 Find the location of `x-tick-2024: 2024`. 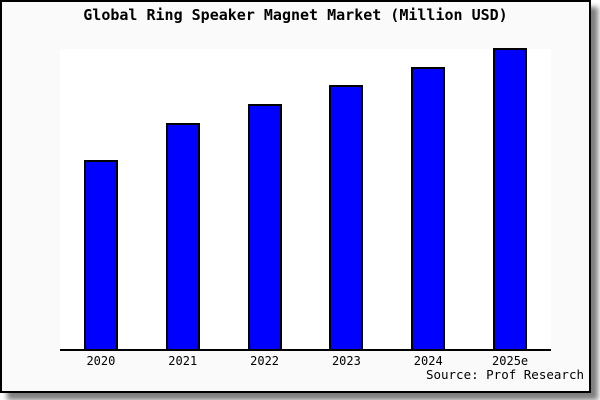

x-tick-2024: 2024 is located at coordinates (428, 361).